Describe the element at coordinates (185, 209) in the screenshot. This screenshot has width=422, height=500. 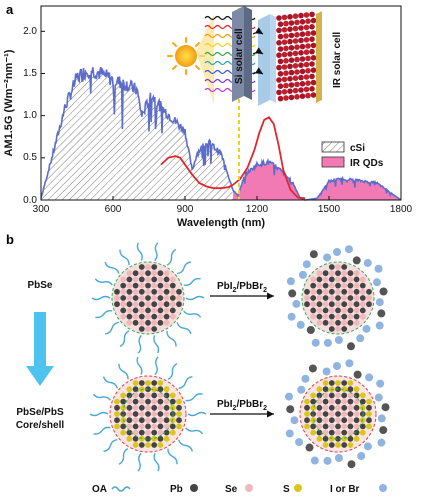
I see `x-tick-label: 900` at that location.